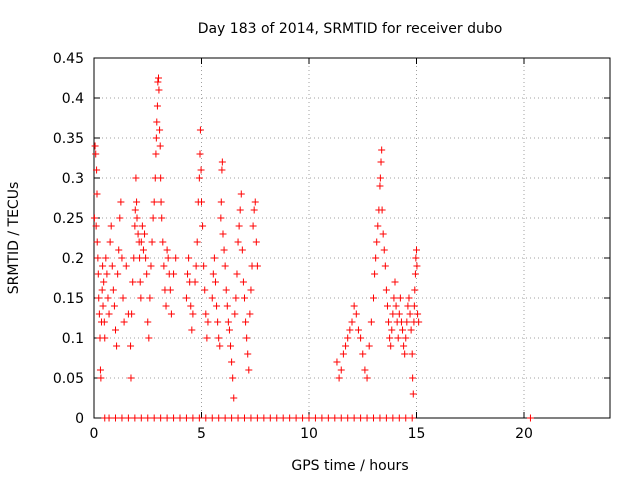  What do you see at coordinates (68, 379) in the screenshot?
I see `y-tick-label: 0.05` at bounding box center [68, 379].